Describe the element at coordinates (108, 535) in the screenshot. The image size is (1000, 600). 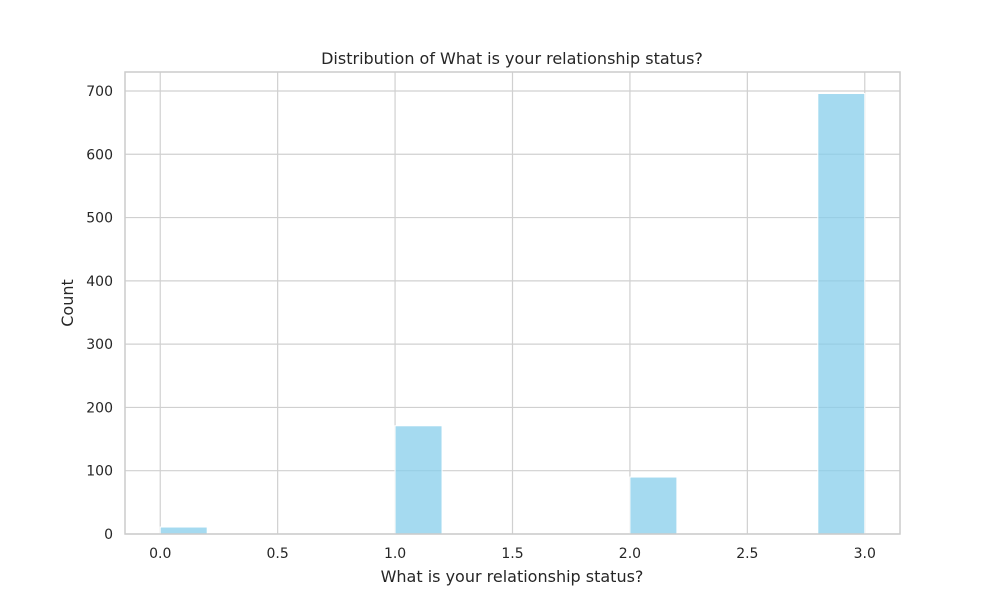
I see `y-tick-label: 0` at that location.